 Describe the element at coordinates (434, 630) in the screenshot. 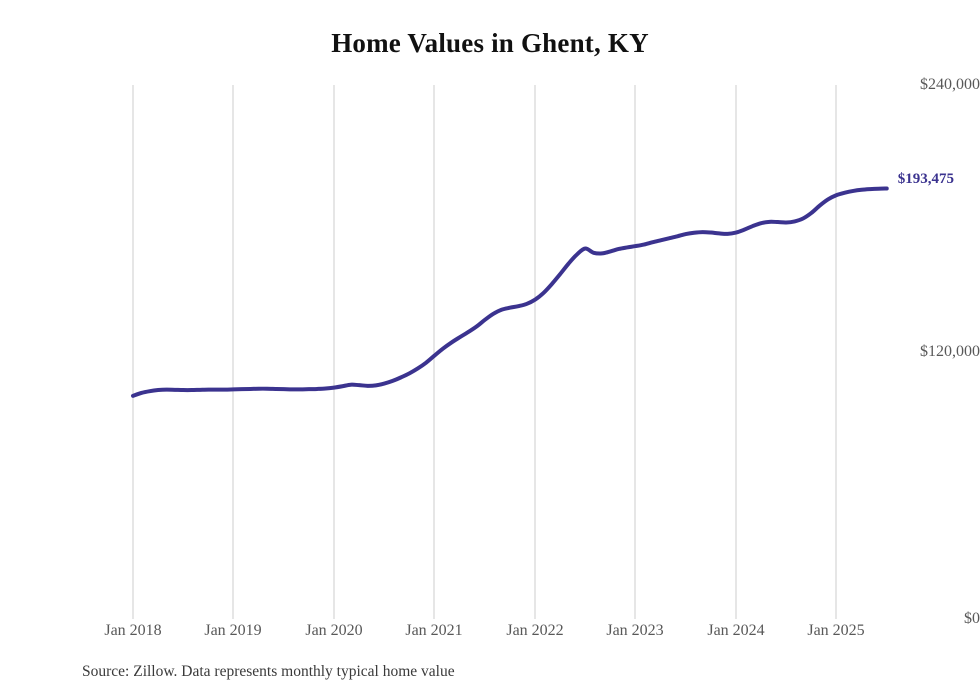

I see `x-axis-tick-label-jan-2021: Jan 2021` at that location.